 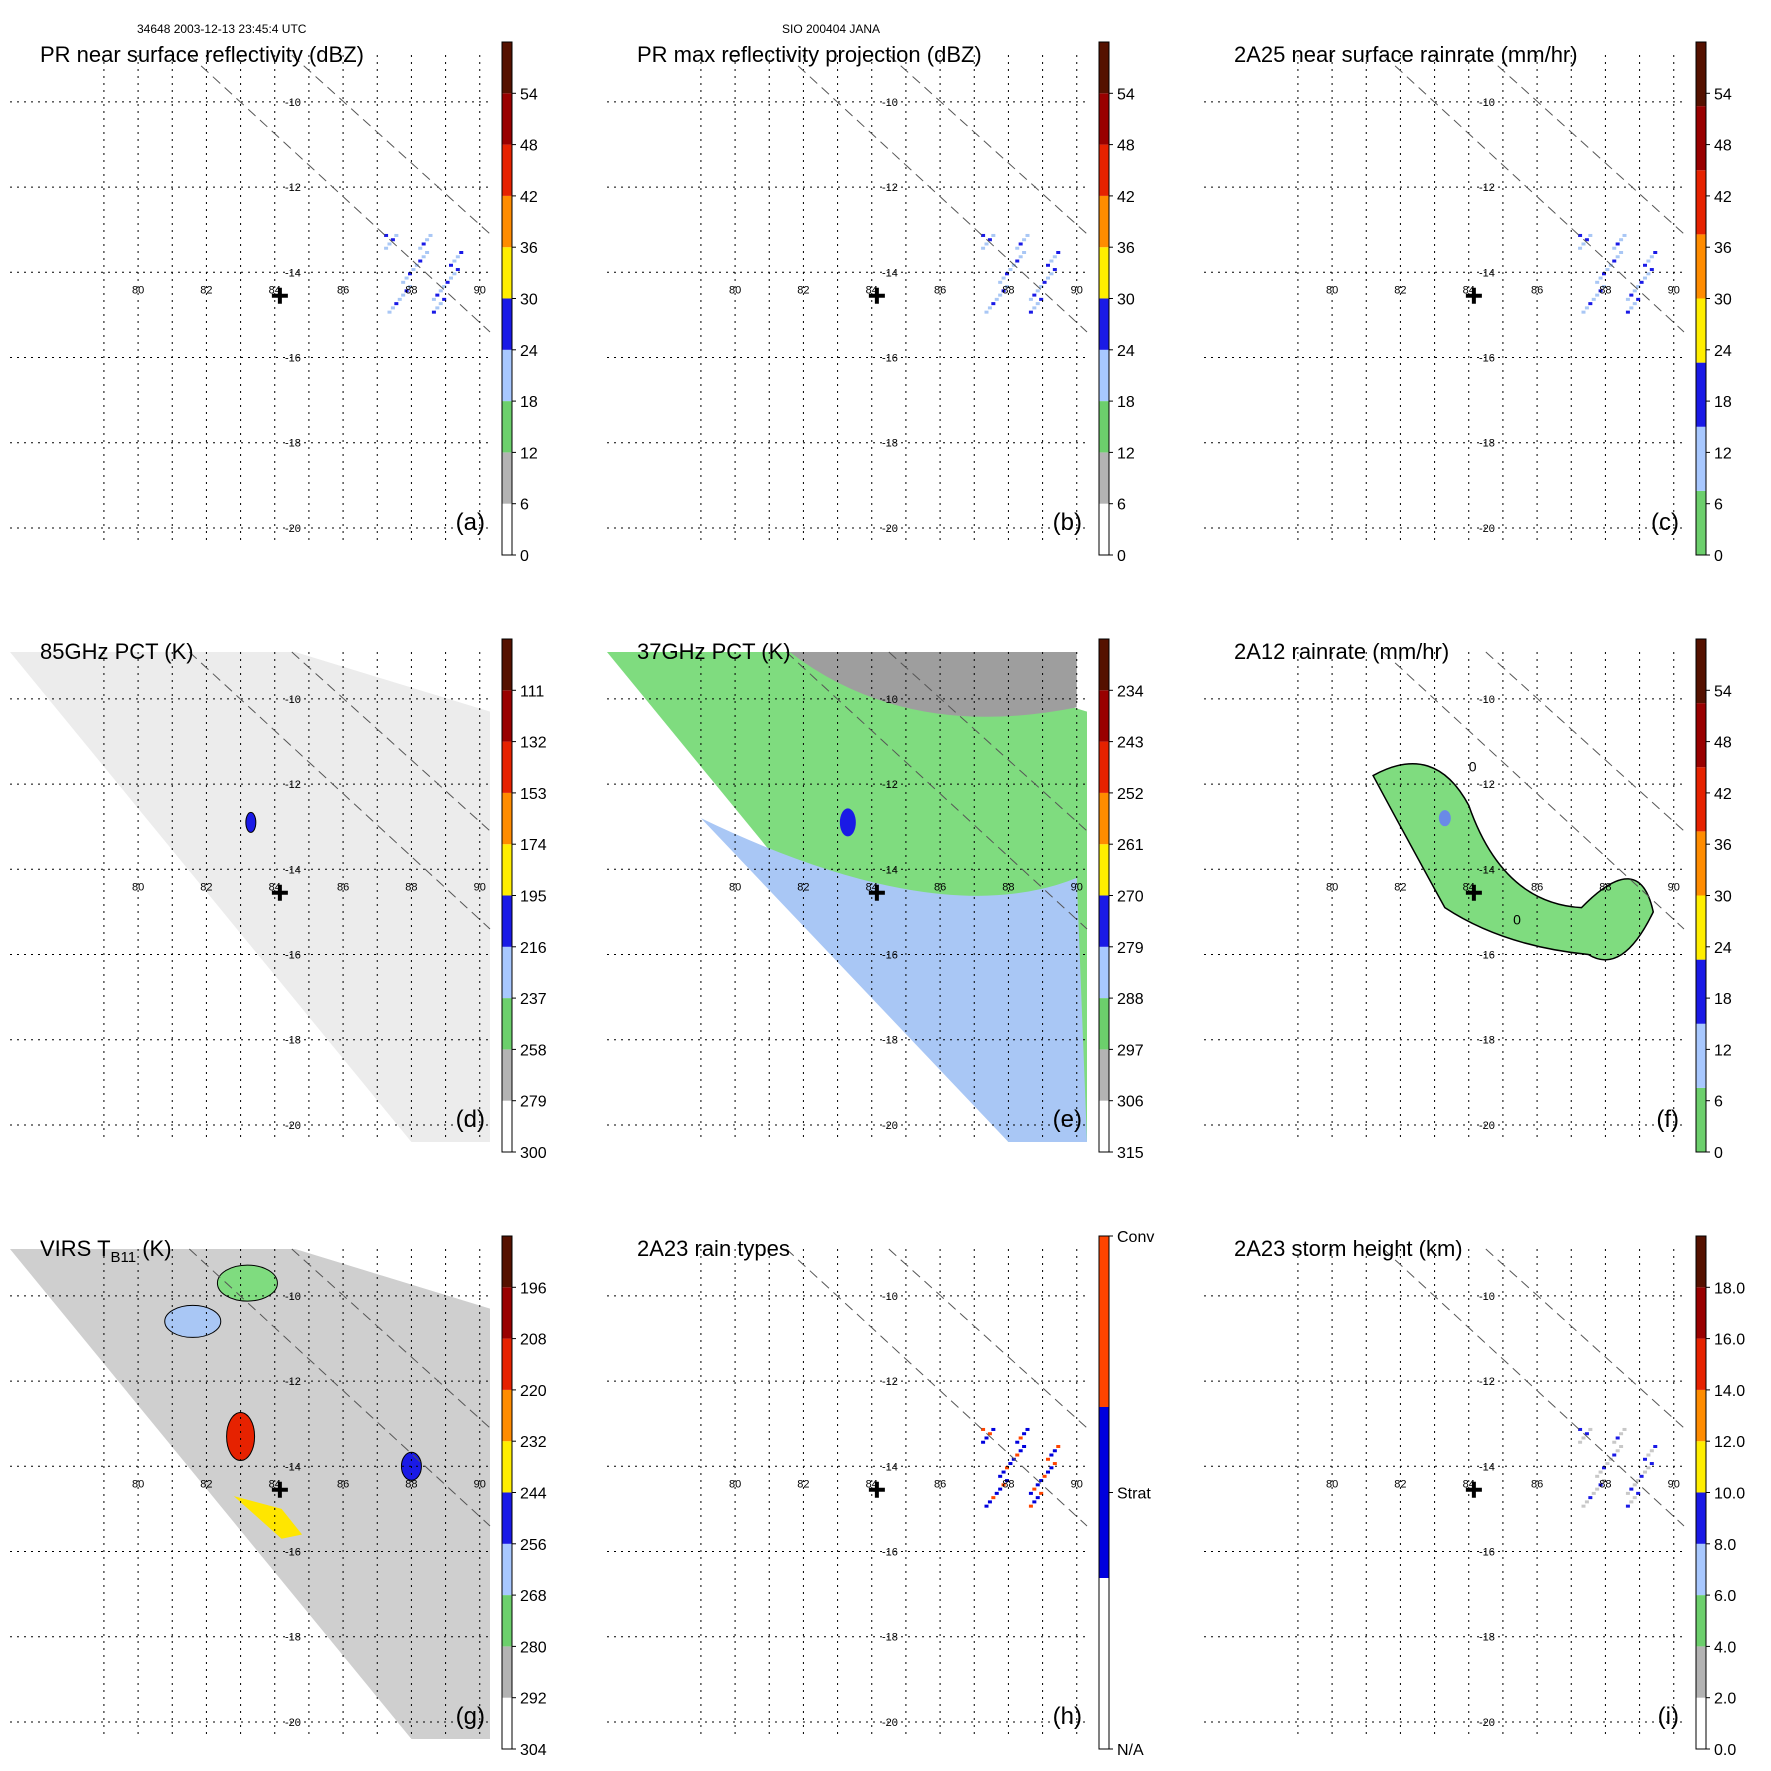 I want to click on xtick-label: 84, so click(x=872, y=291).